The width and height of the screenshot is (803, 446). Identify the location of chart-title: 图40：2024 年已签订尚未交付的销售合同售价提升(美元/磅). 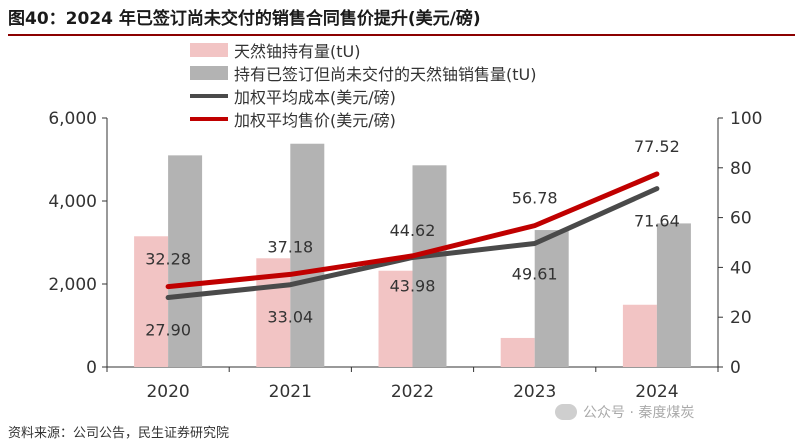
(244, 19).